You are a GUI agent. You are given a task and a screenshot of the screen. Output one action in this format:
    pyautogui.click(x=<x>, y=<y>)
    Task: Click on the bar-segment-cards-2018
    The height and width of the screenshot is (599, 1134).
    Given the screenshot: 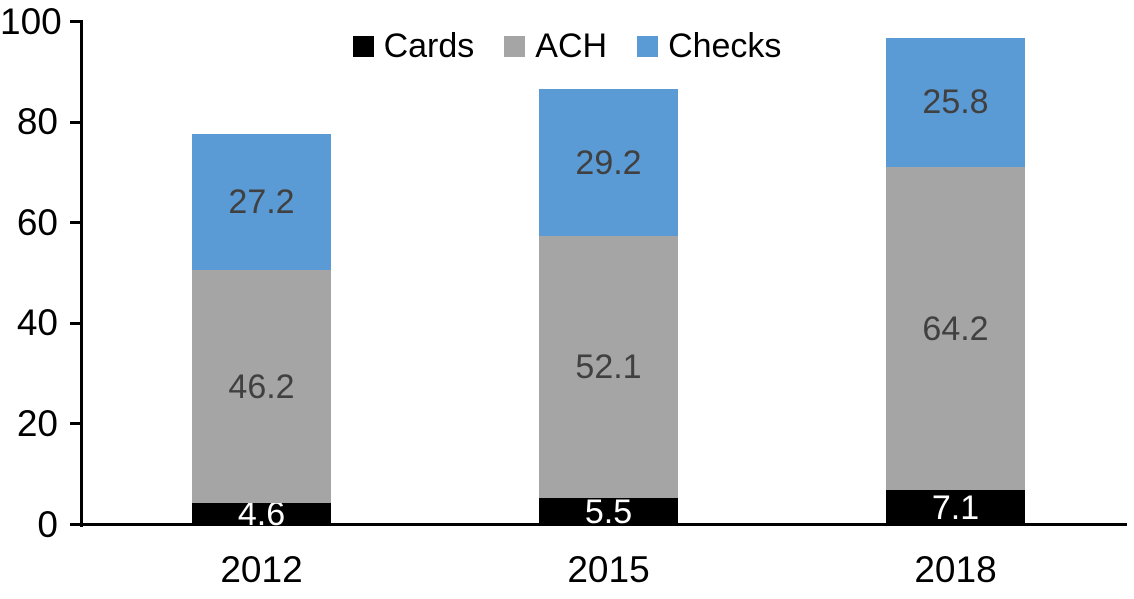 What is the action you would take?
    pyautogui.click(x=955, y=508)
    